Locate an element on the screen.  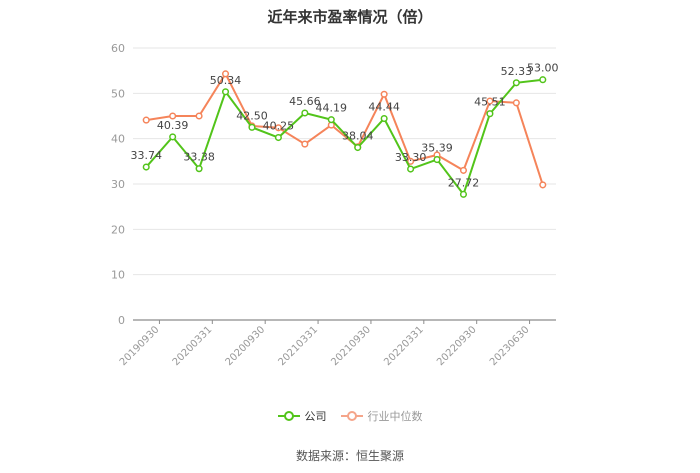
legend-item-industry-median: 行业中位数 is located at coordinates (381, 416).